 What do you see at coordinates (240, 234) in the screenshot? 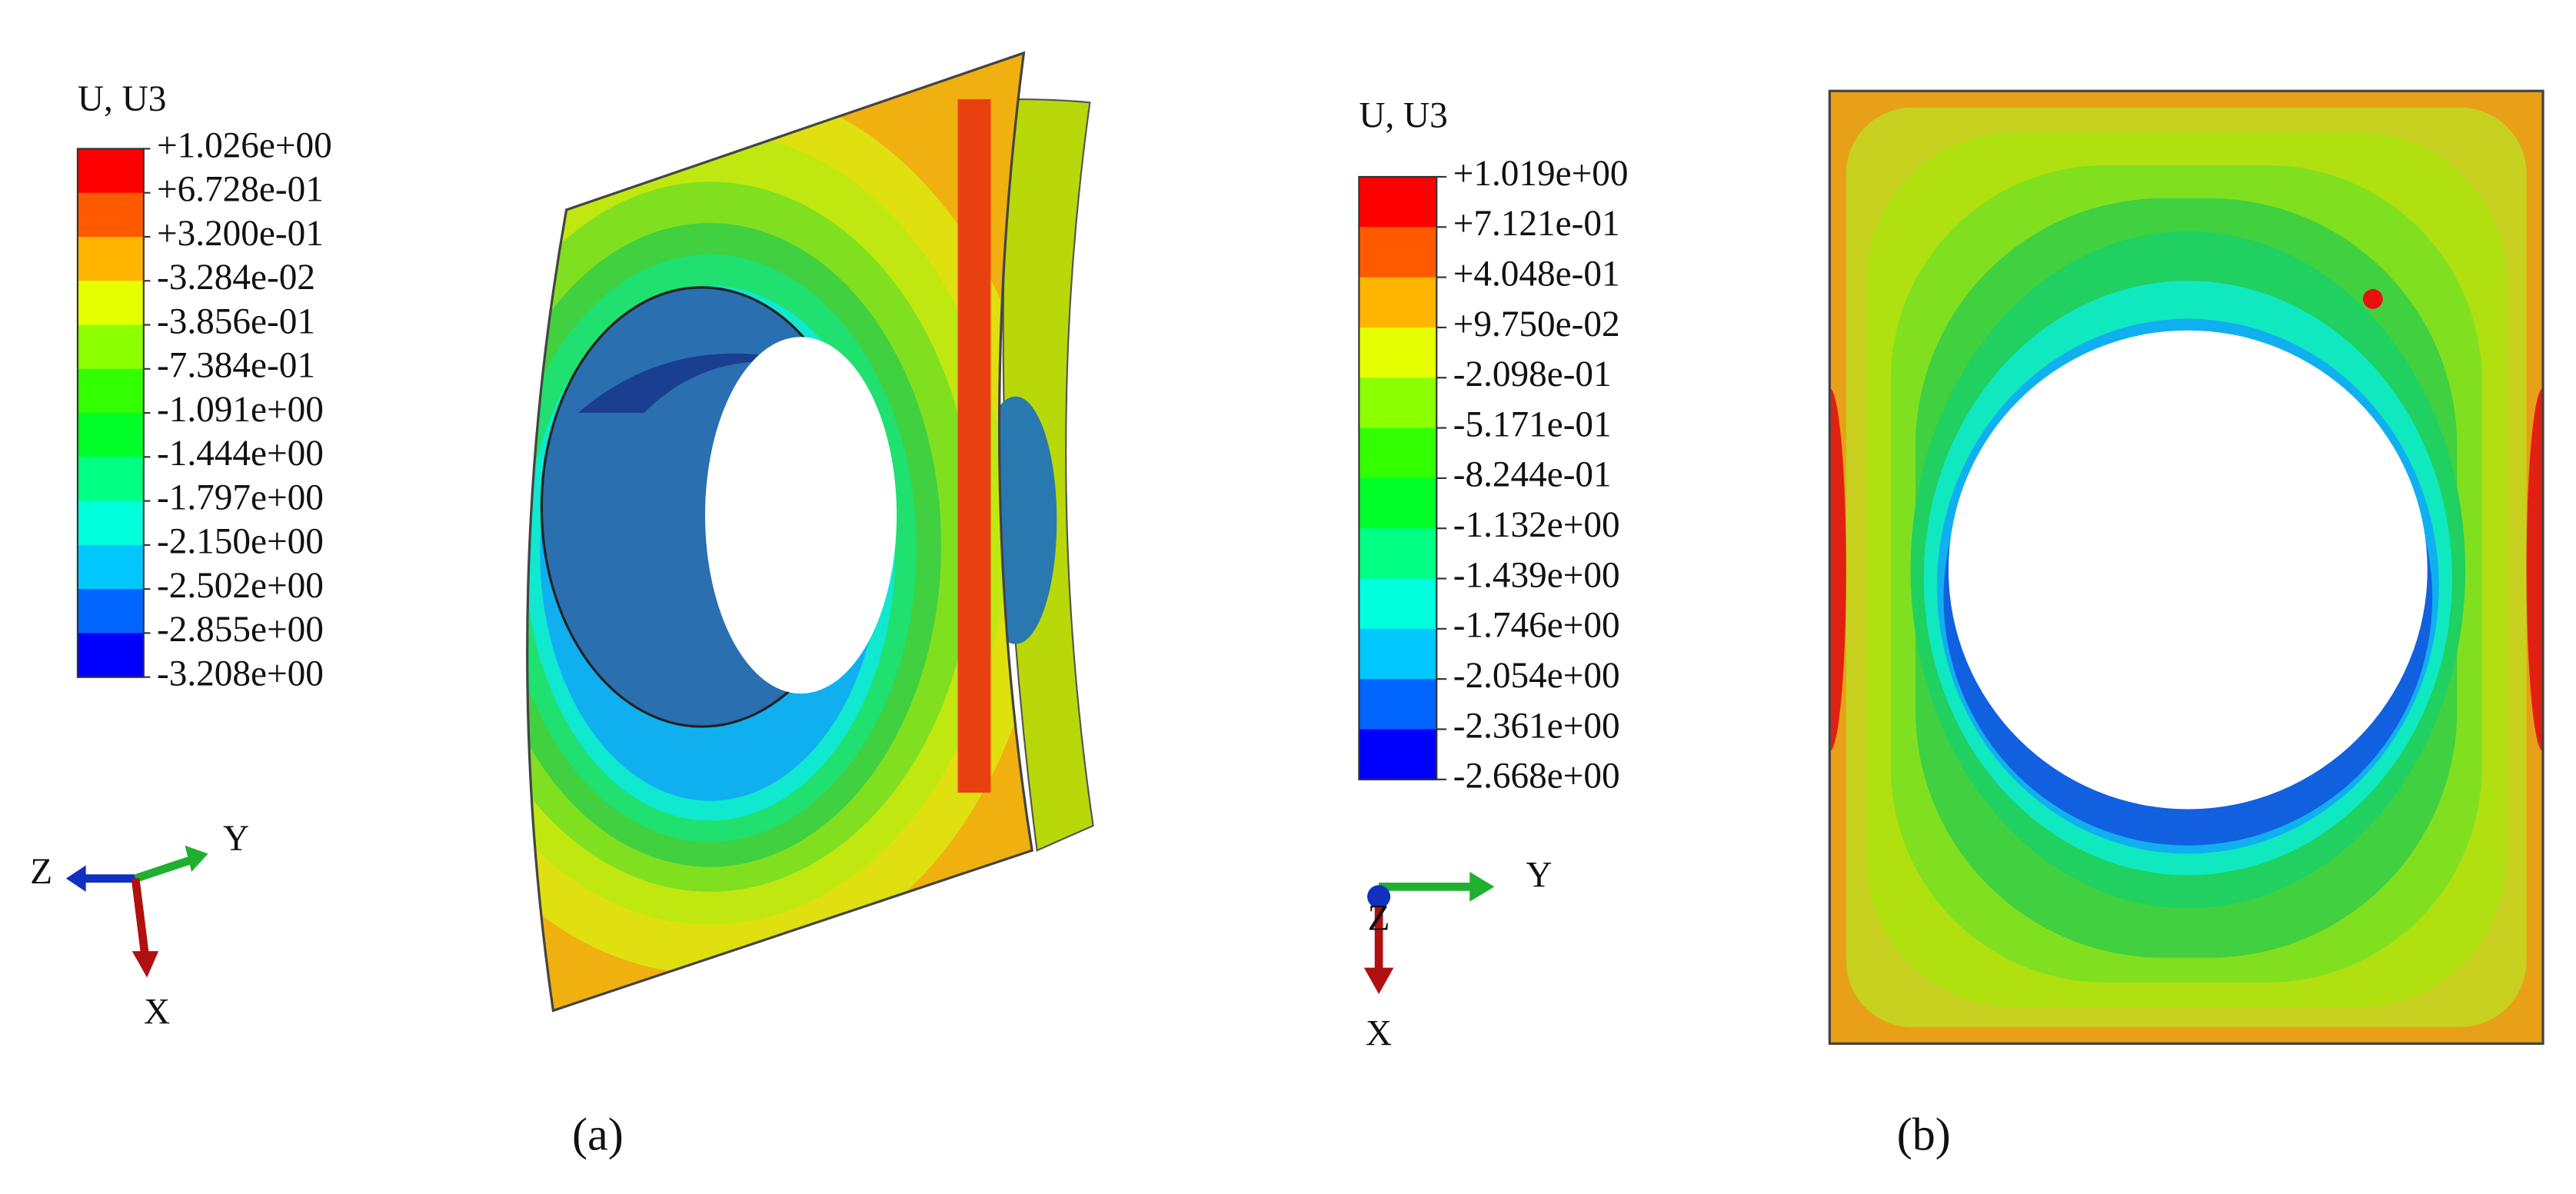
I see `legend-label: +3.200e-01` at bounding box center [240, 234].